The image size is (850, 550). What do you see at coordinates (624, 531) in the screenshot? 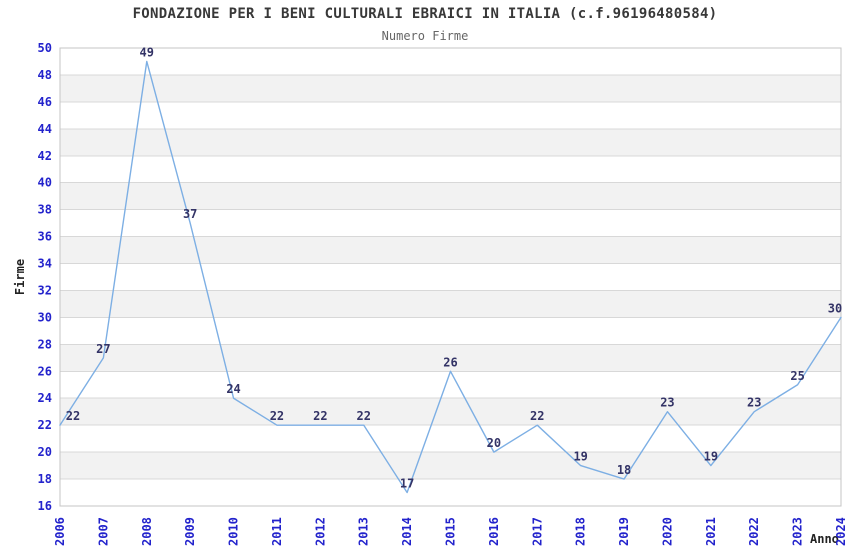
I see `x-tick-label: 2019` at bounding box center [624, 531].